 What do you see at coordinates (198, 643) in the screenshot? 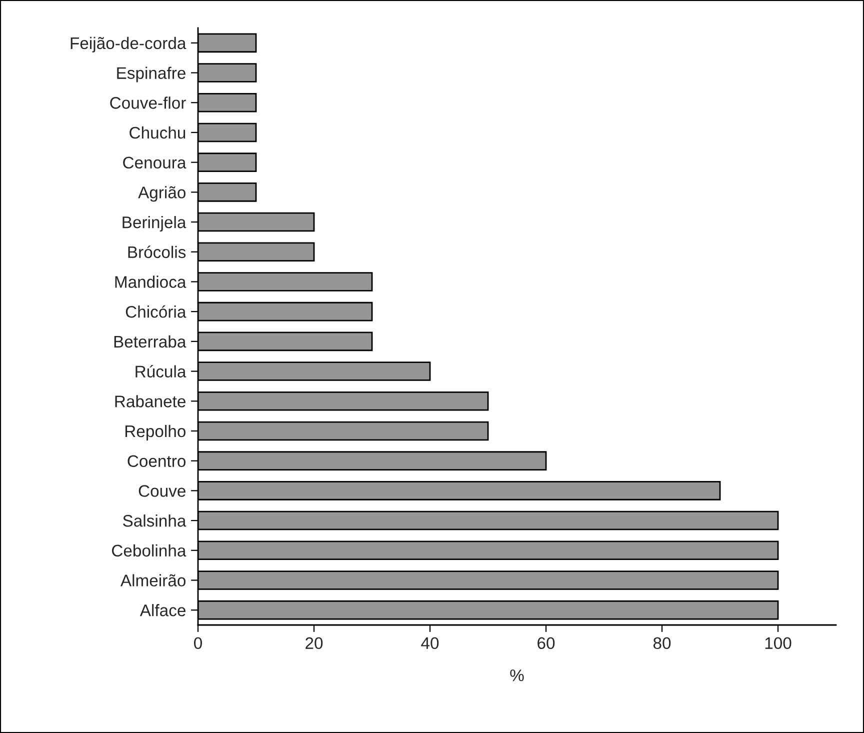
I see `x-tick-label: 0` at bounding box center [198, 643].